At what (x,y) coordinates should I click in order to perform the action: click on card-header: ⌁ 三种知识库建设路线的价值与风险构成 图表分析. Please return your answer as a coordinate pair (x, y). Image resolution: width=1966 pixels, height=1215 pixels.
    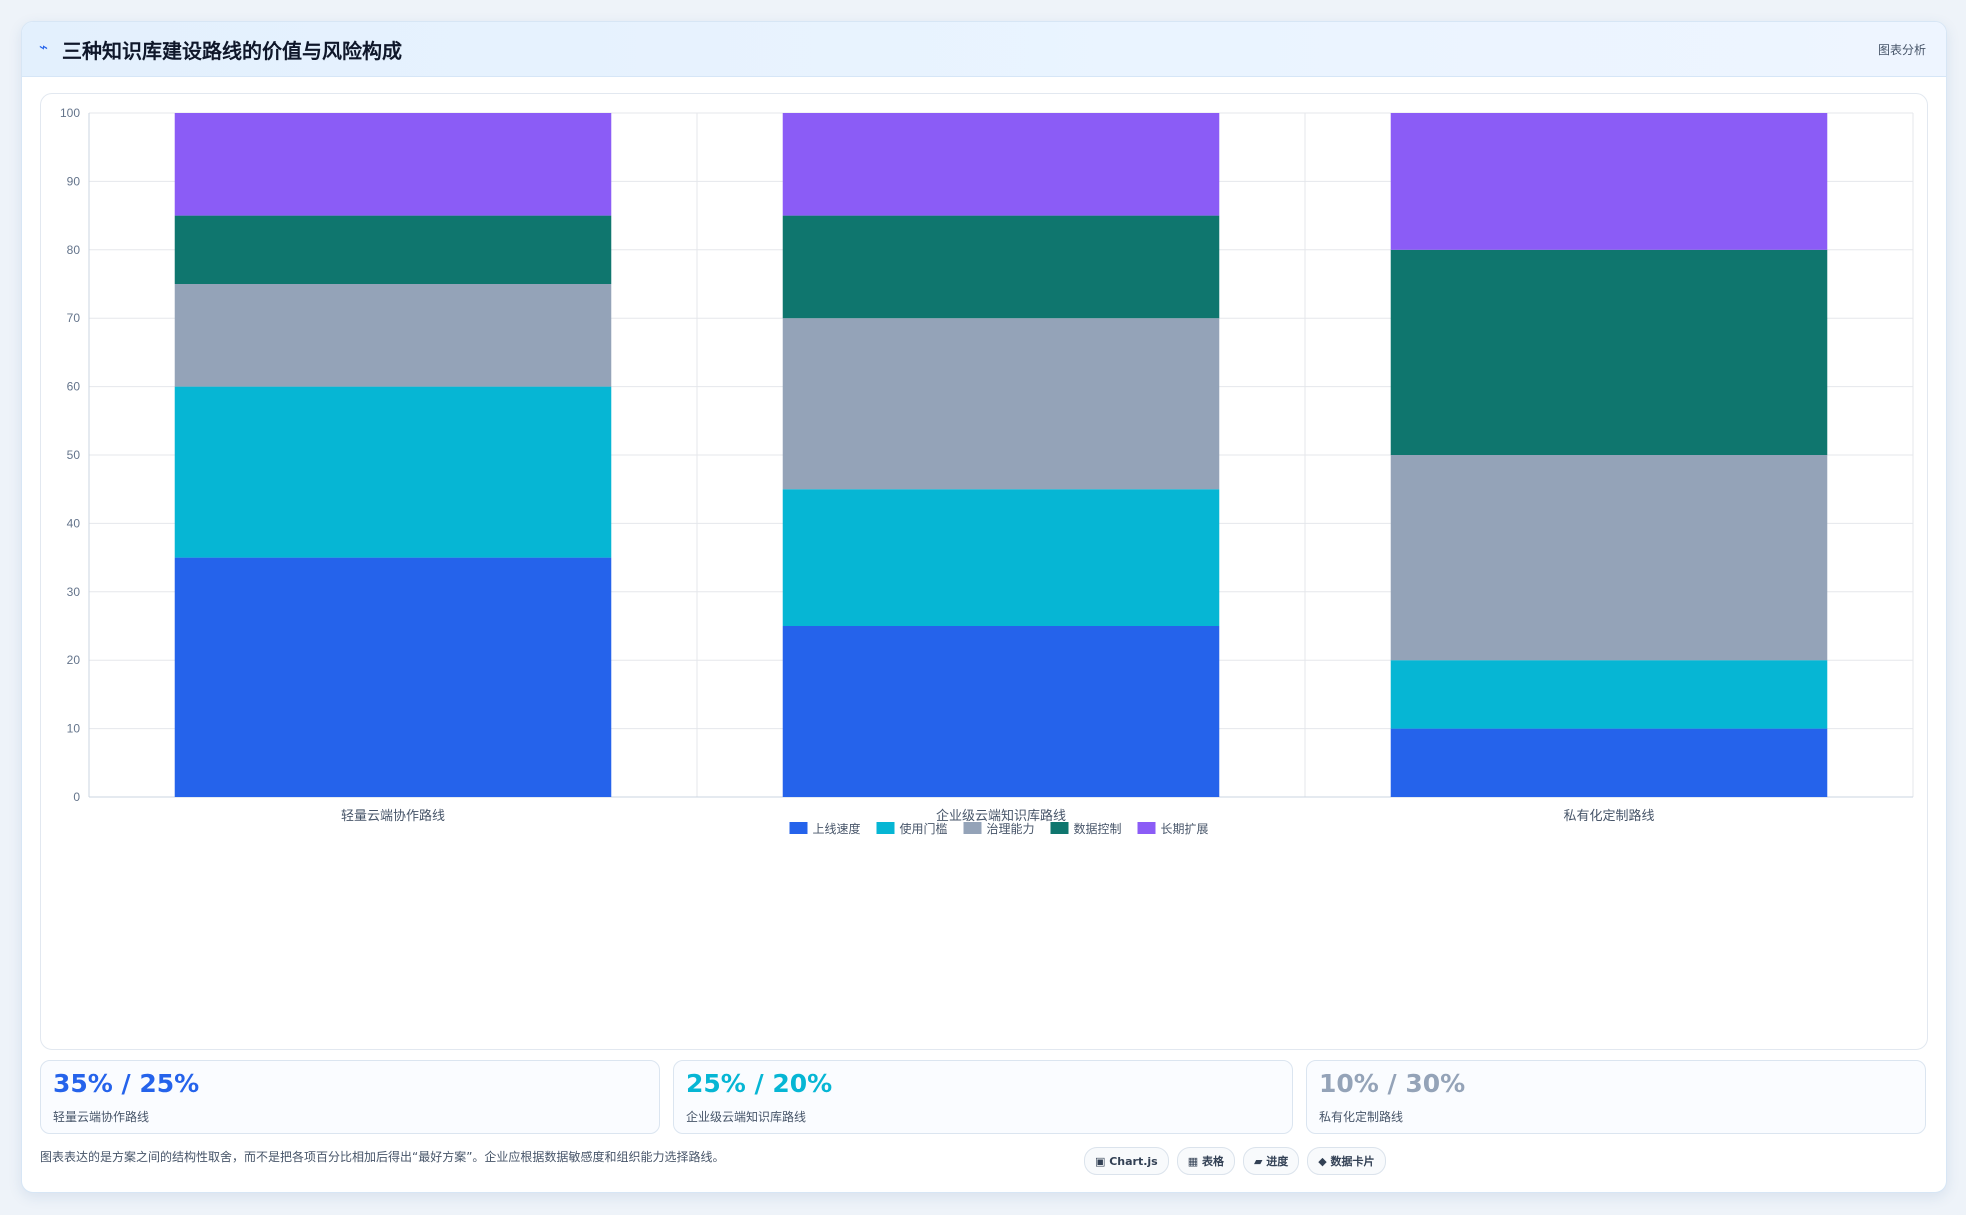
    Looking at the image, I should click on (984, 49).